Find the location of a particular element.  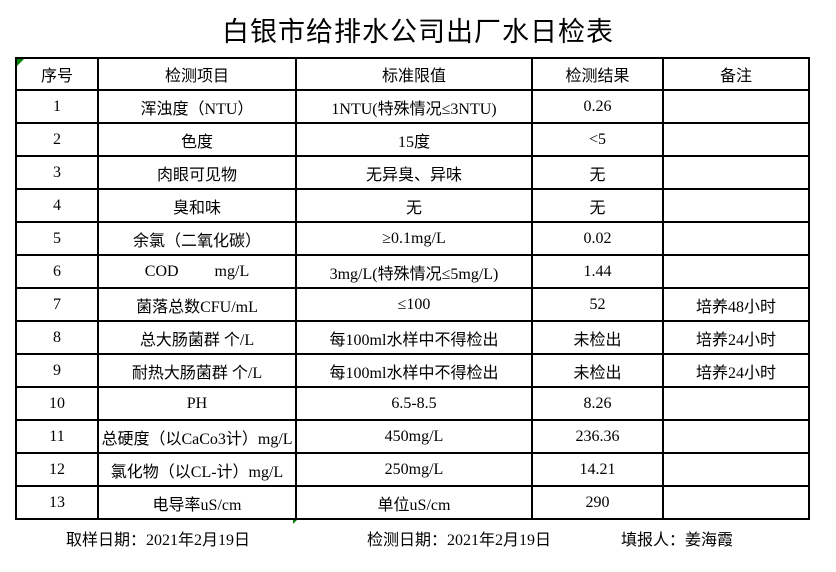

row-number-cell: 11 is located at coordinates (57, 436).